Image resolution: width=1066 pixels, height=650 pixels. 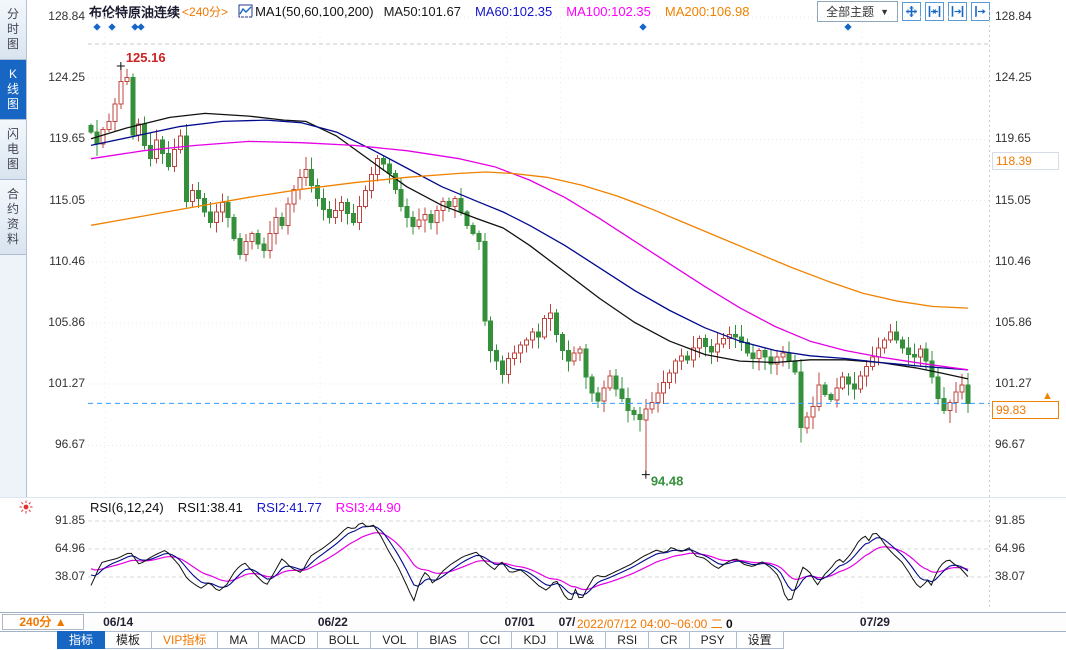 I want to click on theme-dropdown: 全部主题 ▼, so click(x=857, y=11).